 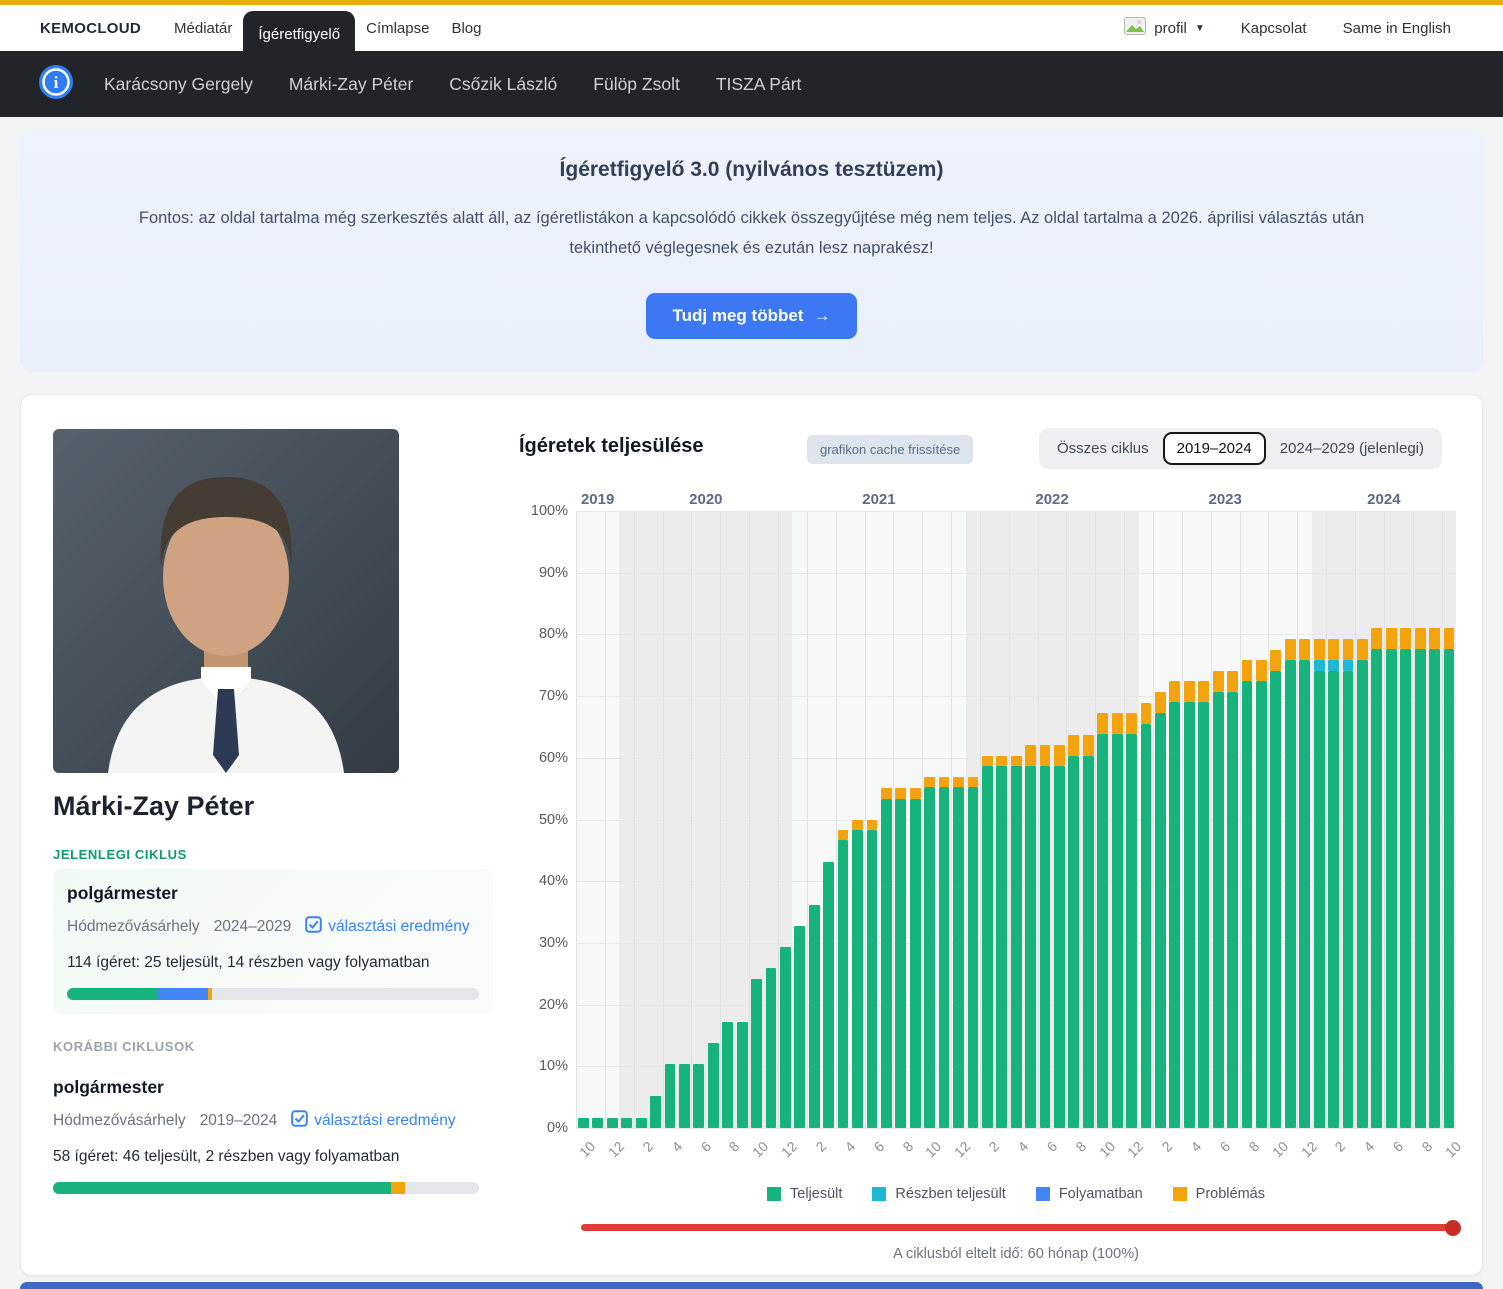 I want to click on topnav-item: Médiatár, so click(x=203, y=28).